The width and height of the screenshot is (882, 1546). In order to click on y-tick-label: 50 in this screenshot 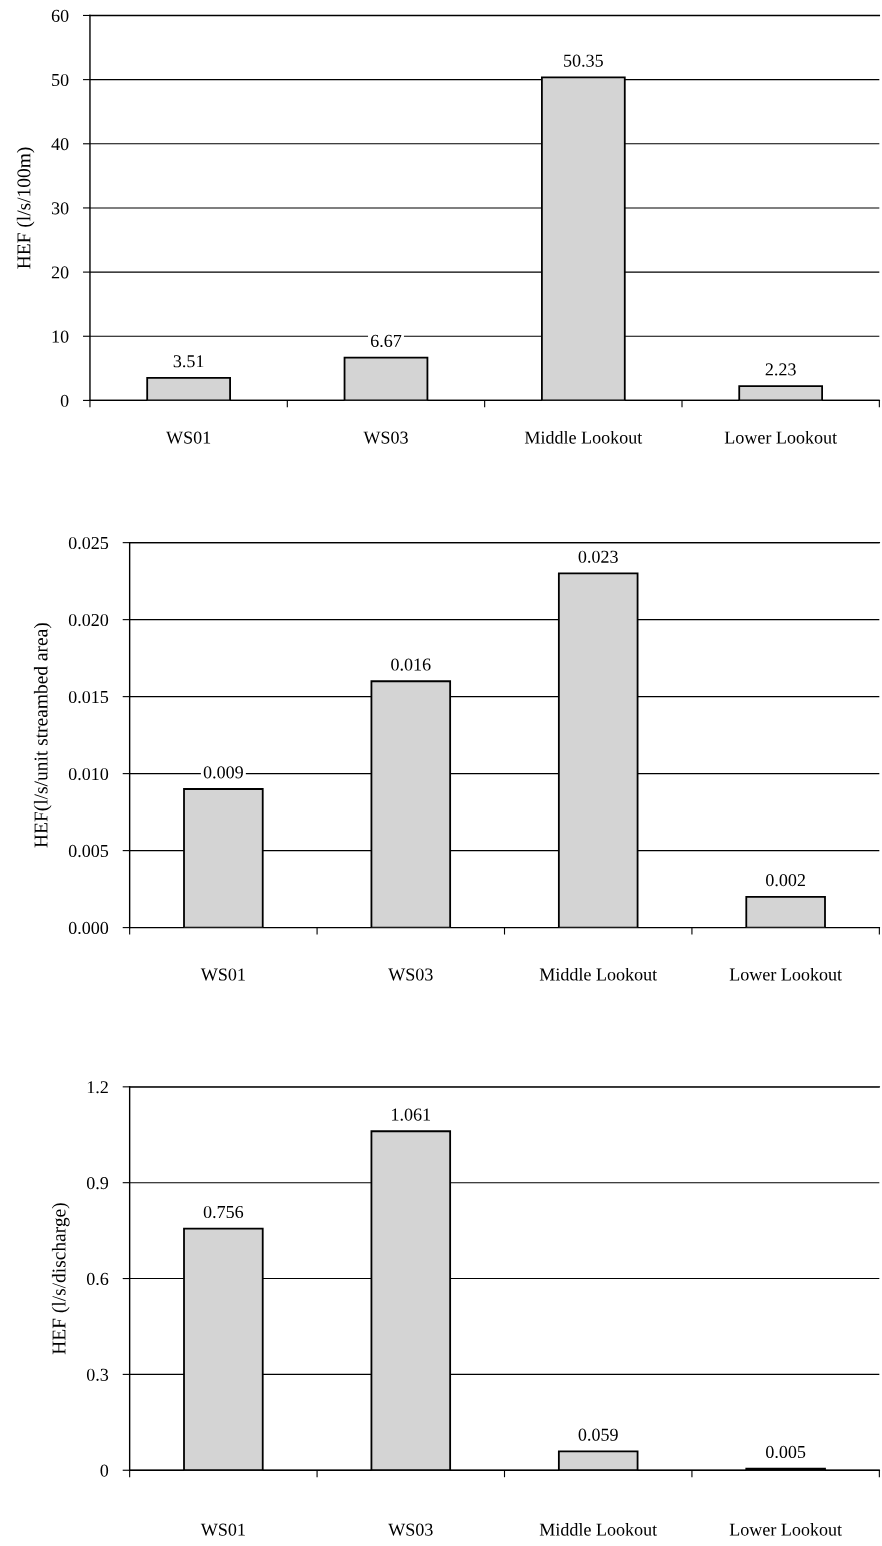, I will do `click(60, 80)`.